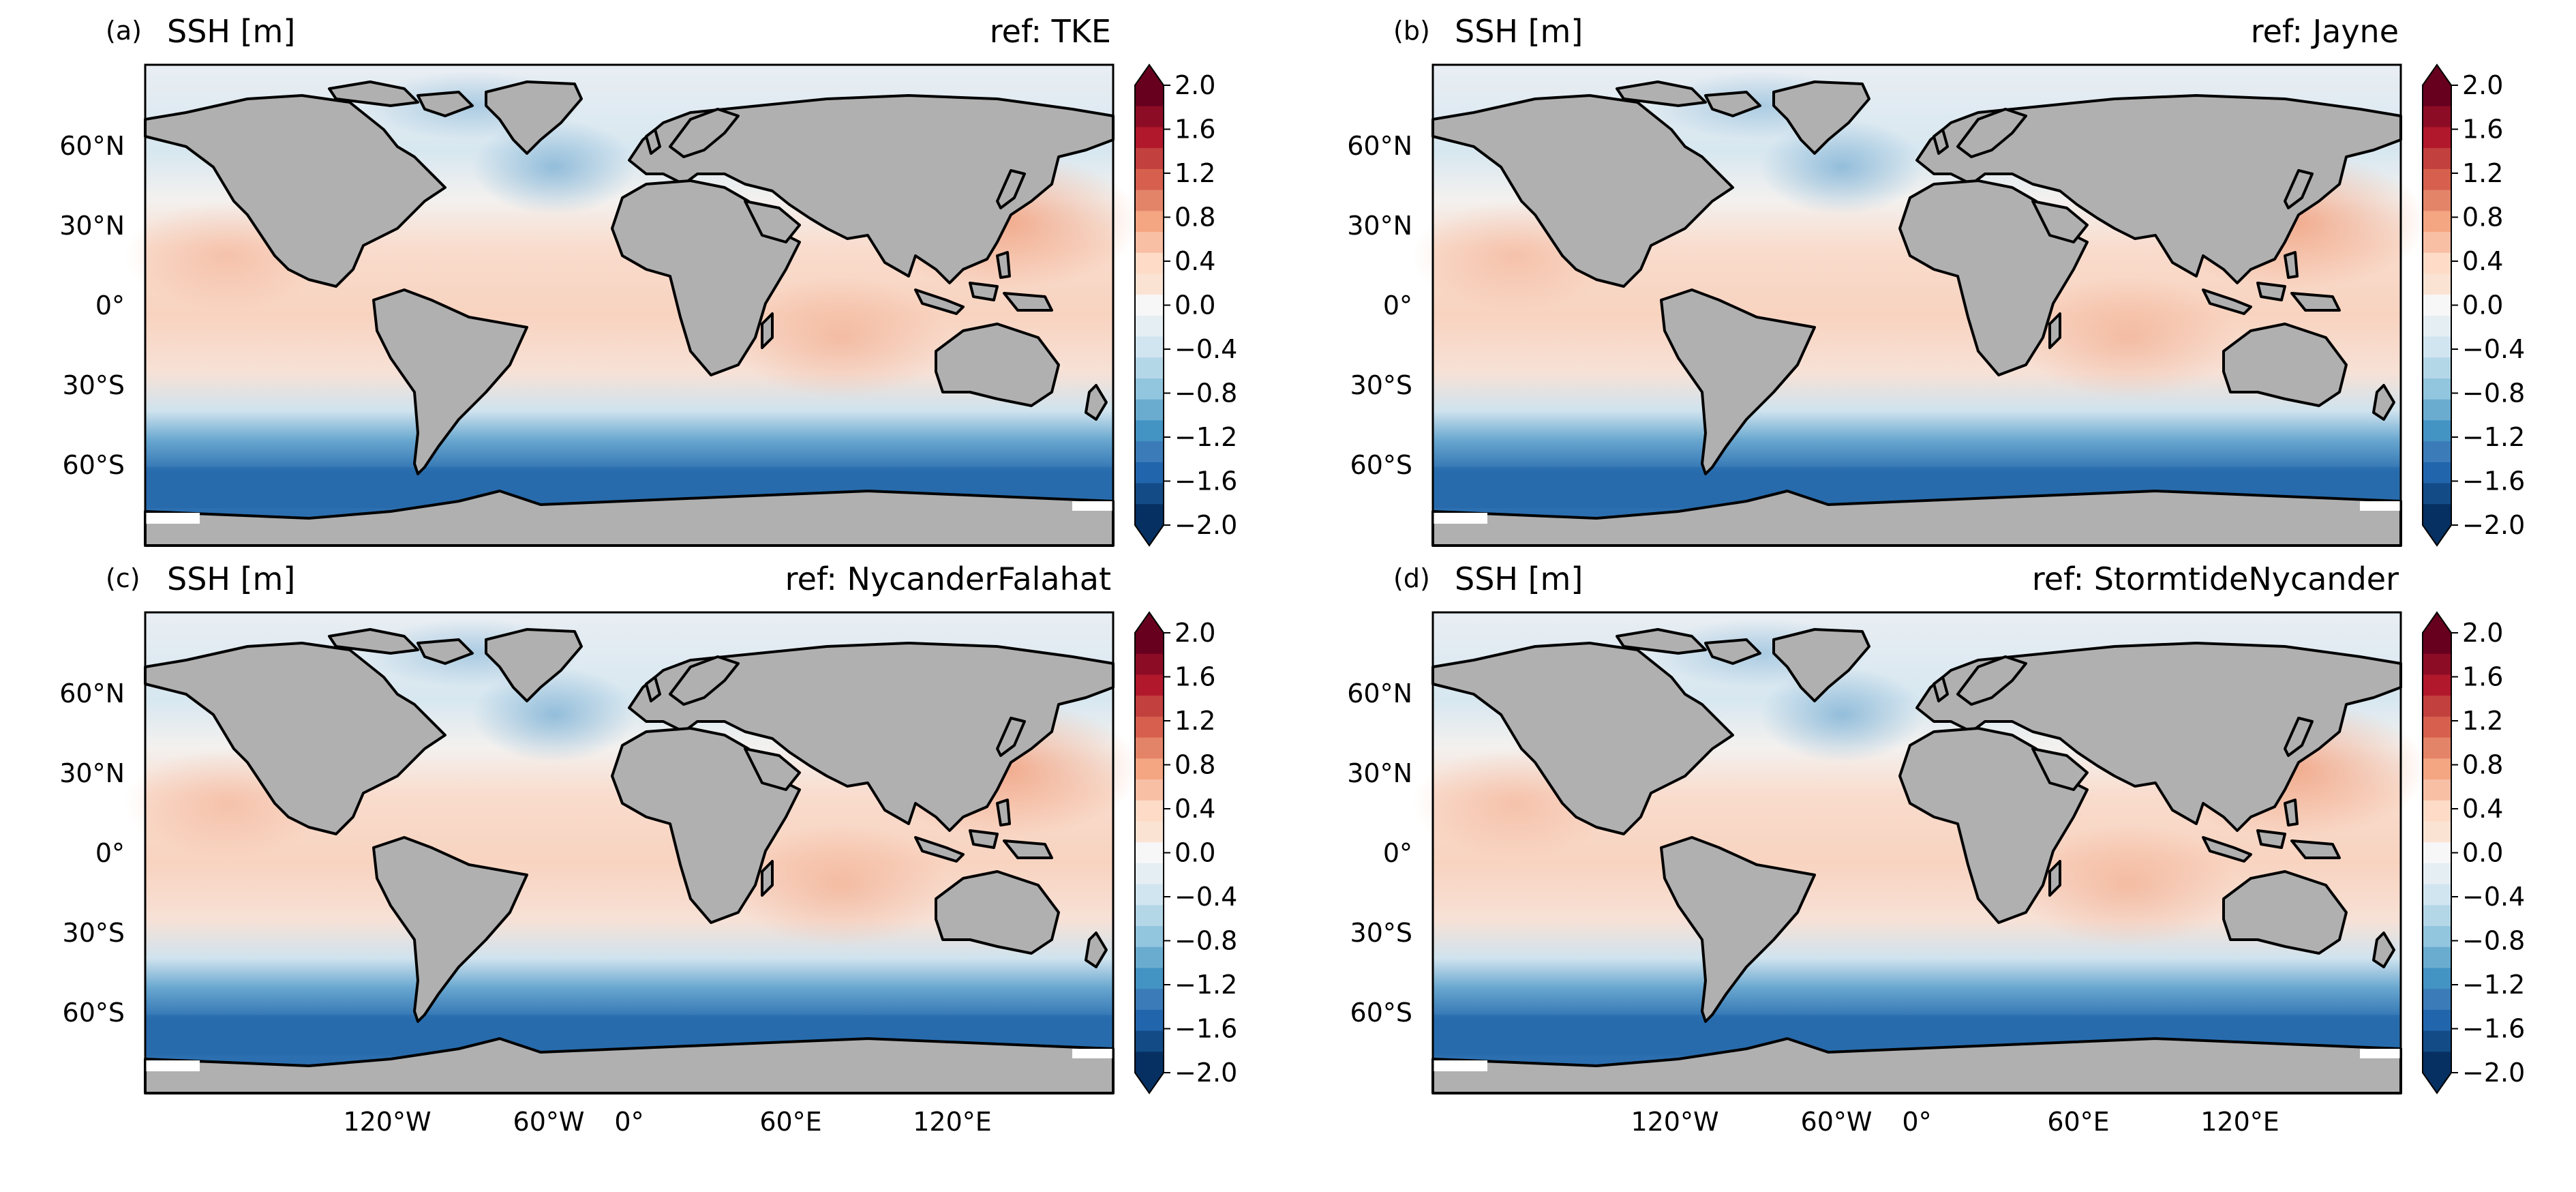  I want to click on panel-reference-title: ref: Jayne, so click(2325, 31).